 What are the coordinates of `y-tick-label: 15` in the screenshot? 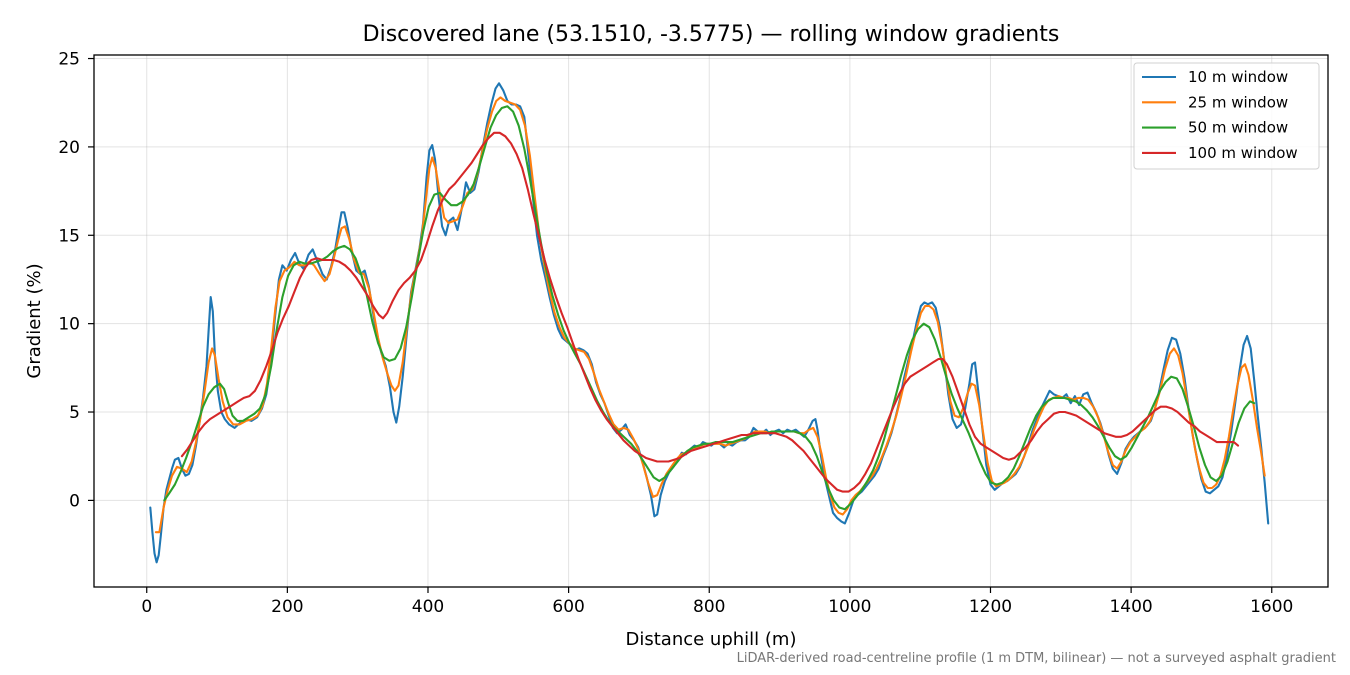 It's located at (69, 236).